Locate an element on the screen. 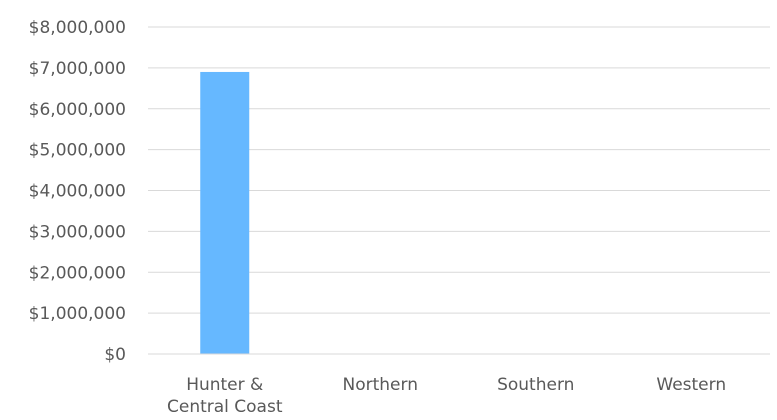 The image size is (777, 420). y-tick-label: $6,000,000 is located at coordinates (77, 110).